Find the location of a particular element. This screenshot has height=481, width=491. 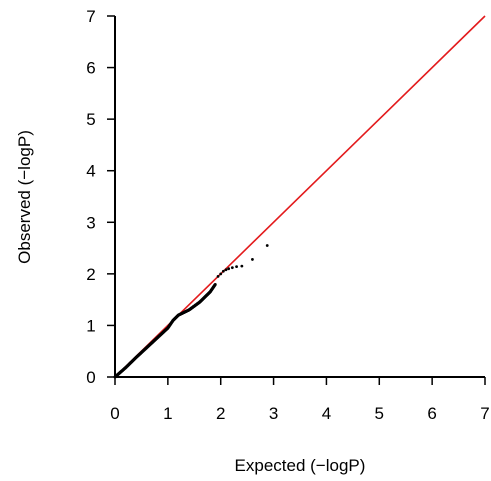

data-points is located at coordinates (191, 311).